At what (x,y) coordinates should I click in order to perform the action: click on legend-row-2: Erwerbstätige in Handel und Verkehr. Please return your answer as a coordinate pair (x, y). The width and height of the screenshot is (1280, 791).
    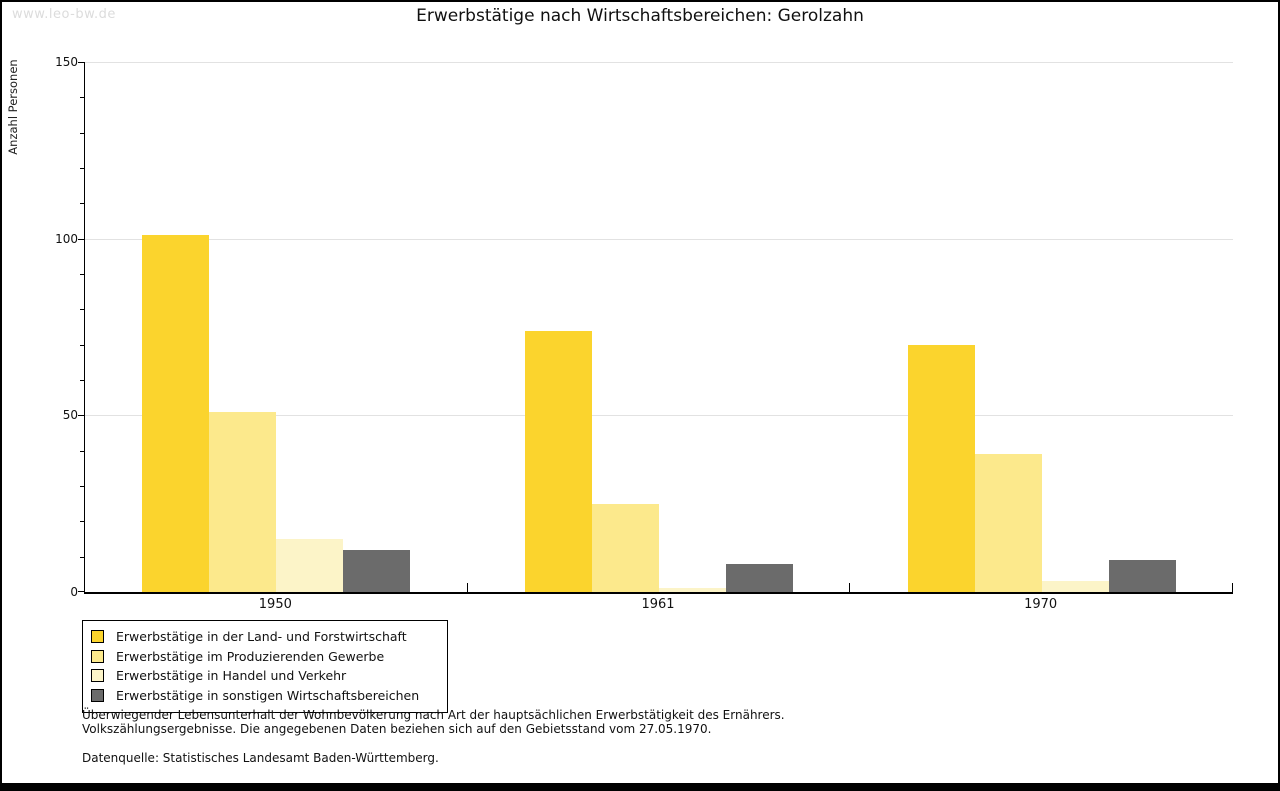
    Looking at the image, I should click on (264, 676).